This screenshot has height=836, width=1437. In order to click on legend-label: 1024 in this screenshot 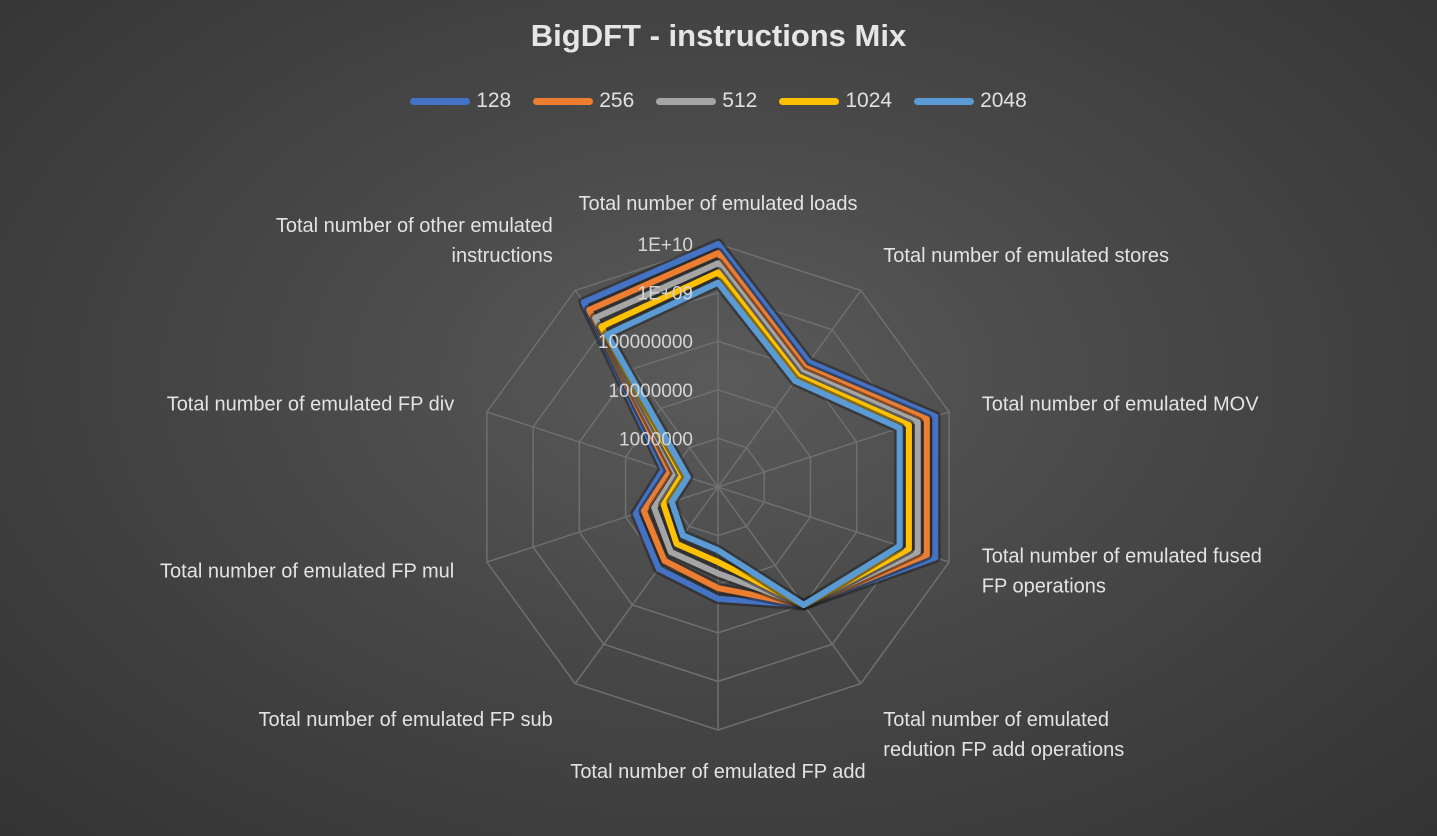, I will do `click(869, 100)`.